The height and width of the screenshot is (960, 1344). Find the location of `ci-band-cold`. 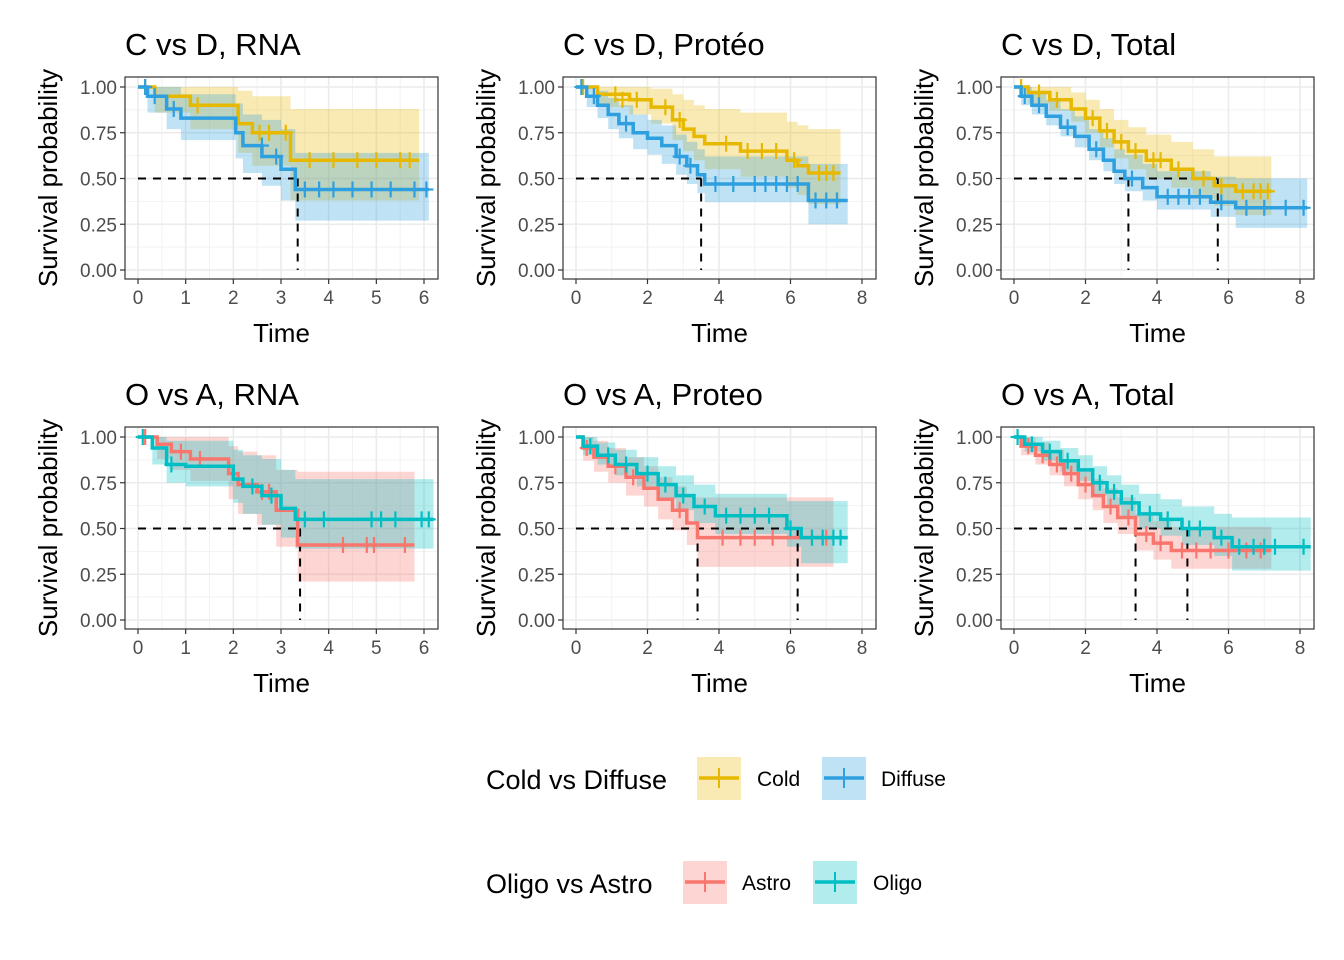

ci-band-cold is located at coordinates (279, 144).